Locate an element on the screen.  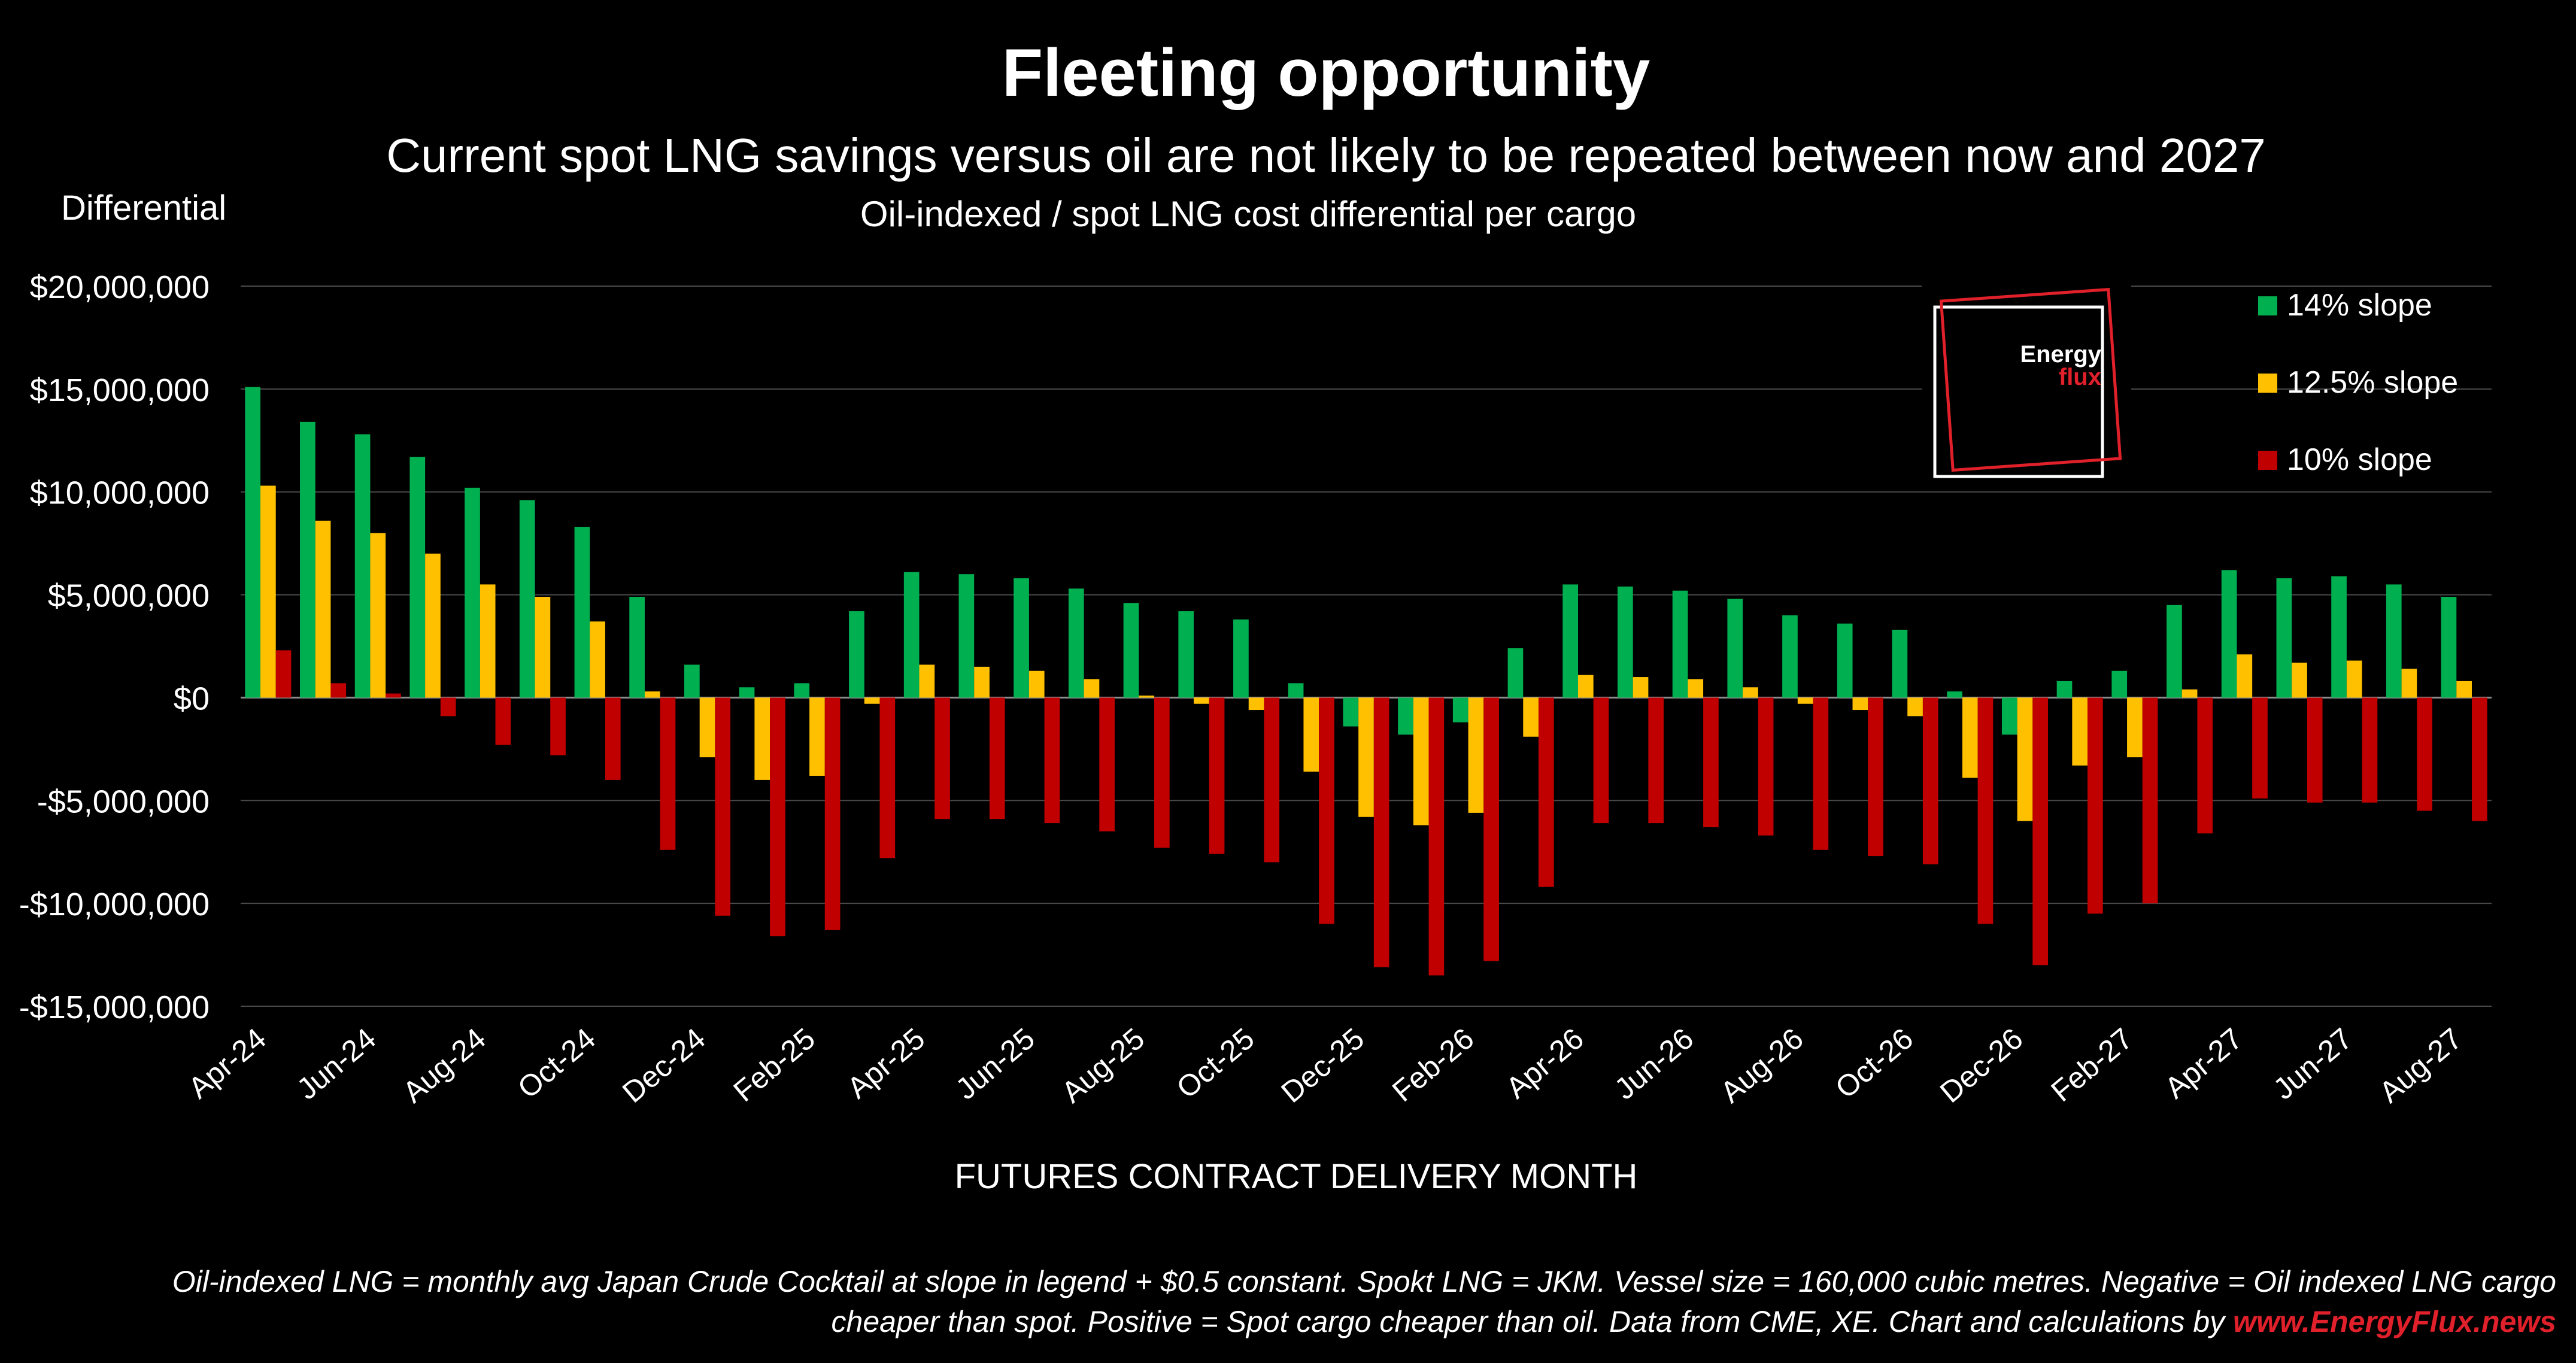
chart-title: Fleeting opportunity is located at coordinates (1326, 72).